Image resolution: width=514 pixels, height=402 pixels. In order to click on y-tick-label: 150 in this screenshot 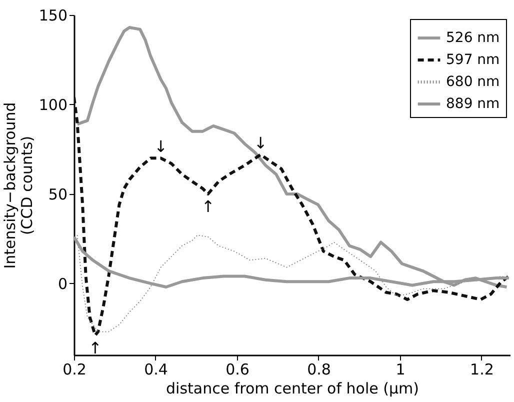, I will do `click(53, 15)`.